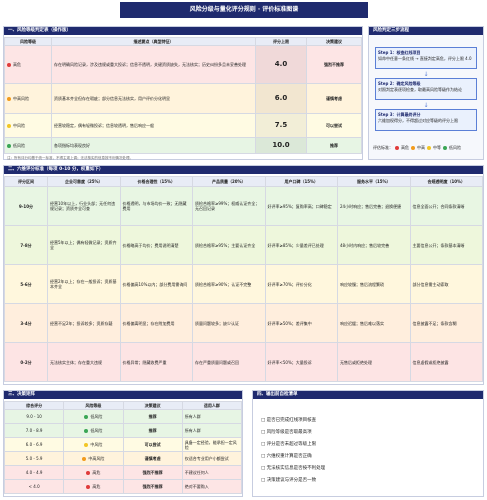 The height and width of the screenshot is (500, 487). I want to click on cell: 强烈不推荐, so click(152, 486).